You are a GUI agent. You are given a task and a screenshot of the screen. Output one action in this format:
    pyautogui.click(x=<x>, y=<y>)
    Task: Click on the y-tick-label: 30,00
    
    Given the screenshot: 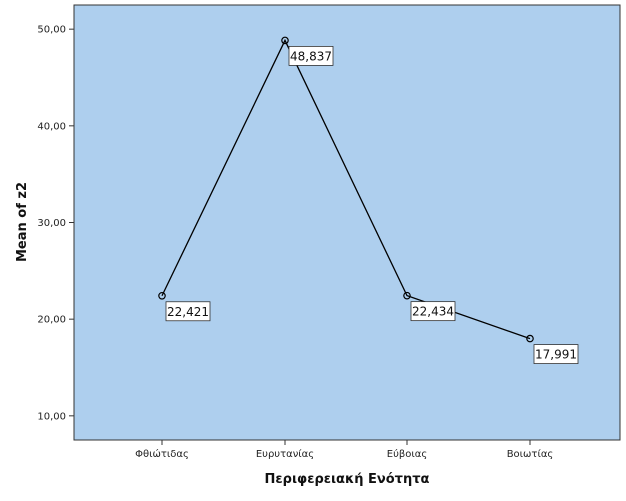 What is the action you would take?
    pyautogui.click(x=51, y=223)
    